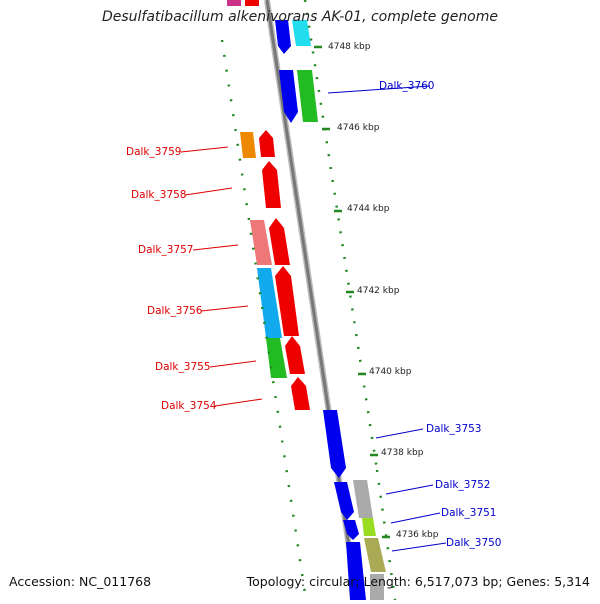 The width and height of the screenshot is (600, 604). What do you see at coordinates (183, 367) in the screenshot?
I see `gene-label-dalk3755: Dalk_3755` at bounding box center [183, 367].